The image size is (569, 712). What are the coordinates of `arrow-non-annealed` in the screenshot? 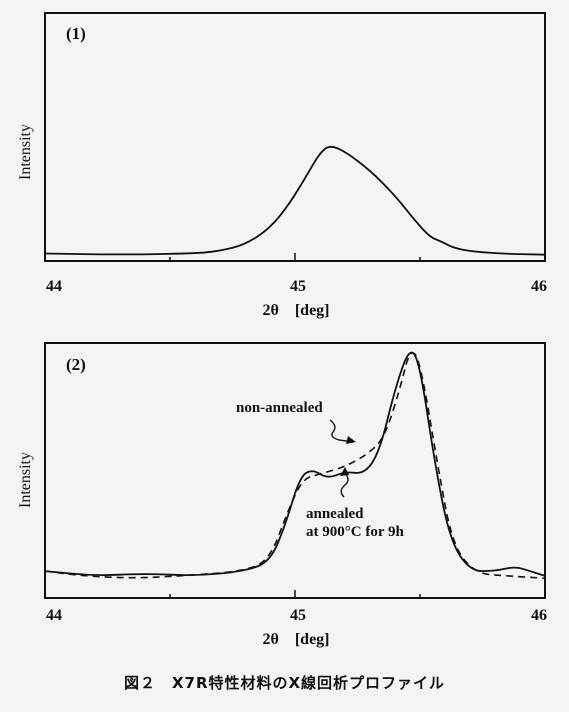 It's located at (341, 431).